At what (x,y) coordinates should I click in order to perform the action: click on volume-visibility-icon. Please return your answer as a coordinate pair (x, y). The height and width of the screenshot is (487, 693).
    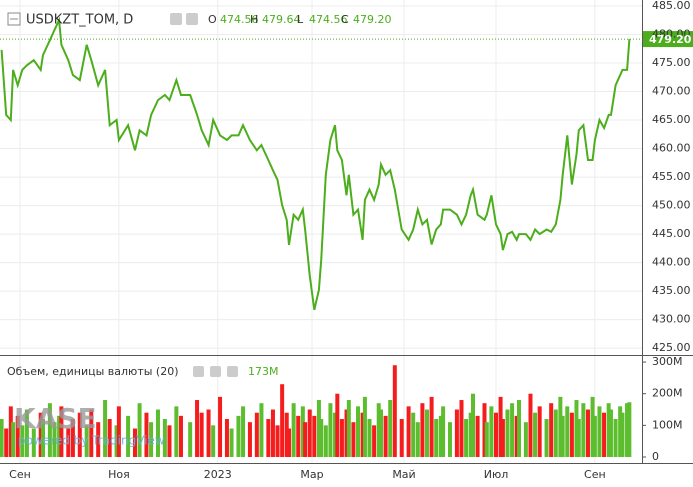
    Looking at the image, I should click on (198, 371).